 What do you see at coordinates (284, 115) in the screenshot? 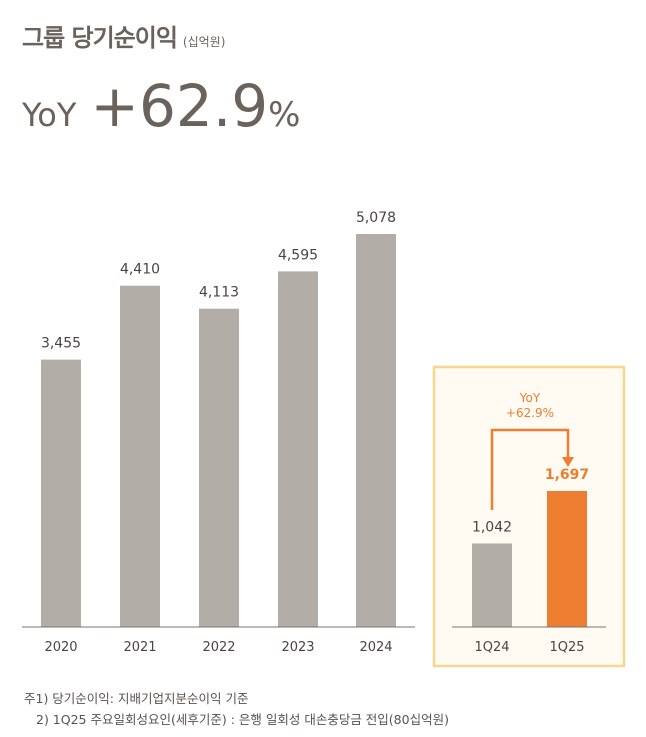
I see `yoy-pct: %` at bounding box center [284, 115].